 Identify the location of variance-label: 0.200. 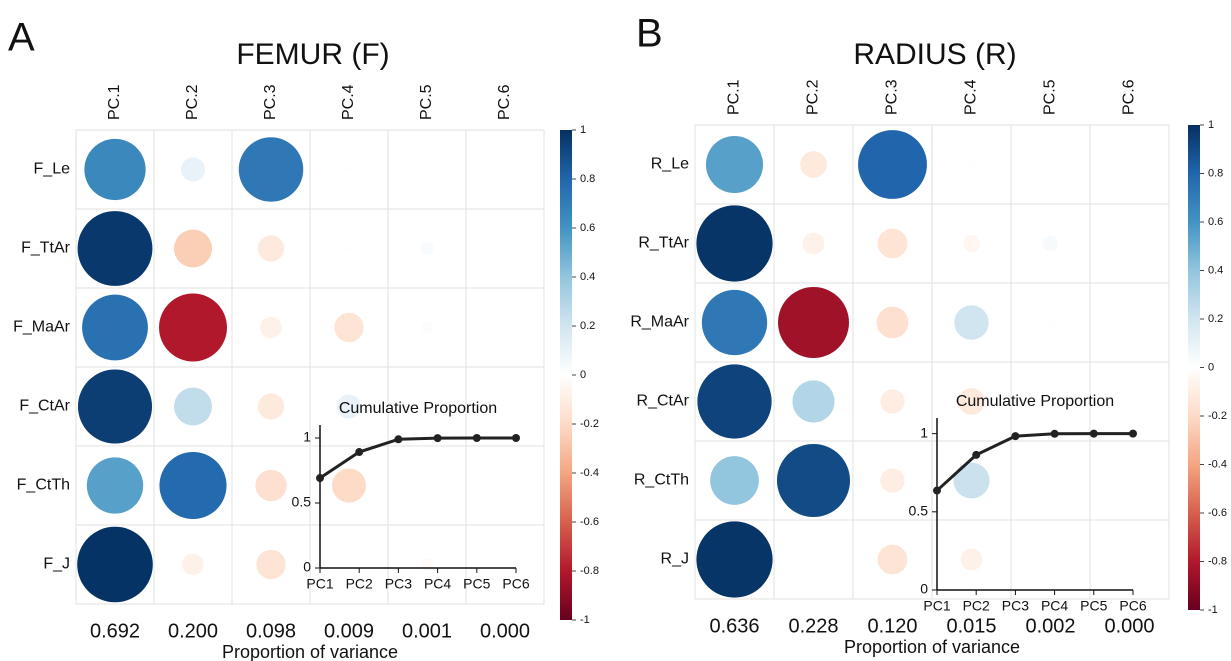
(193, 631).